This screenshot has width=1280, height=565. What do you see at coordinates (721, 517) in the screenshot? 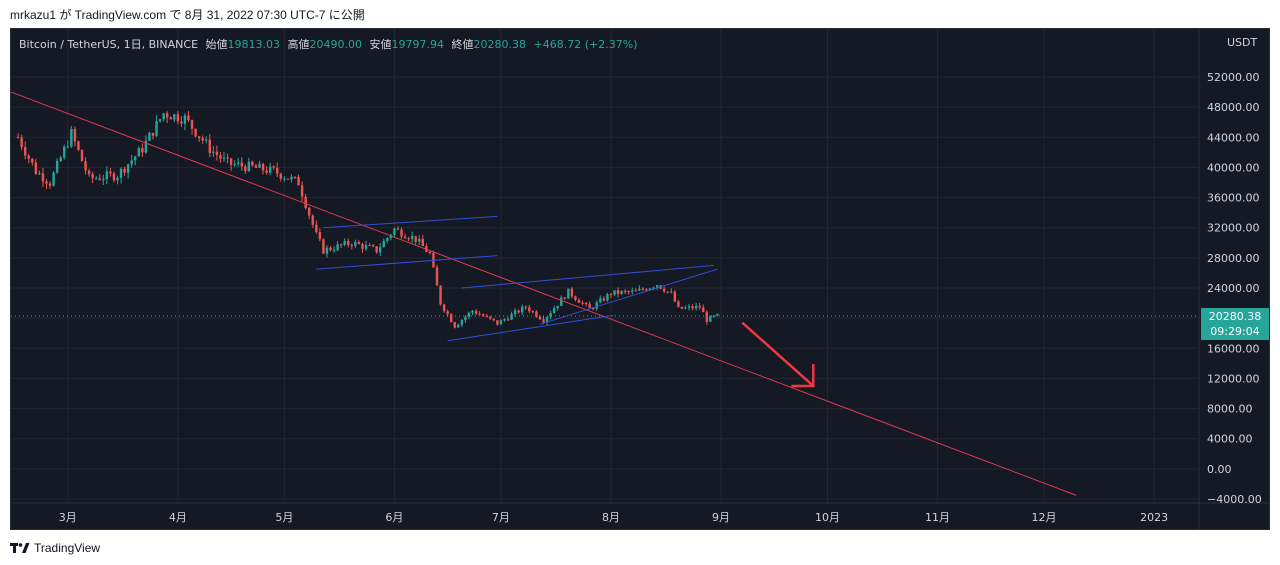
I see `x-tick-label: 9月` at bounding box center [721, 517].